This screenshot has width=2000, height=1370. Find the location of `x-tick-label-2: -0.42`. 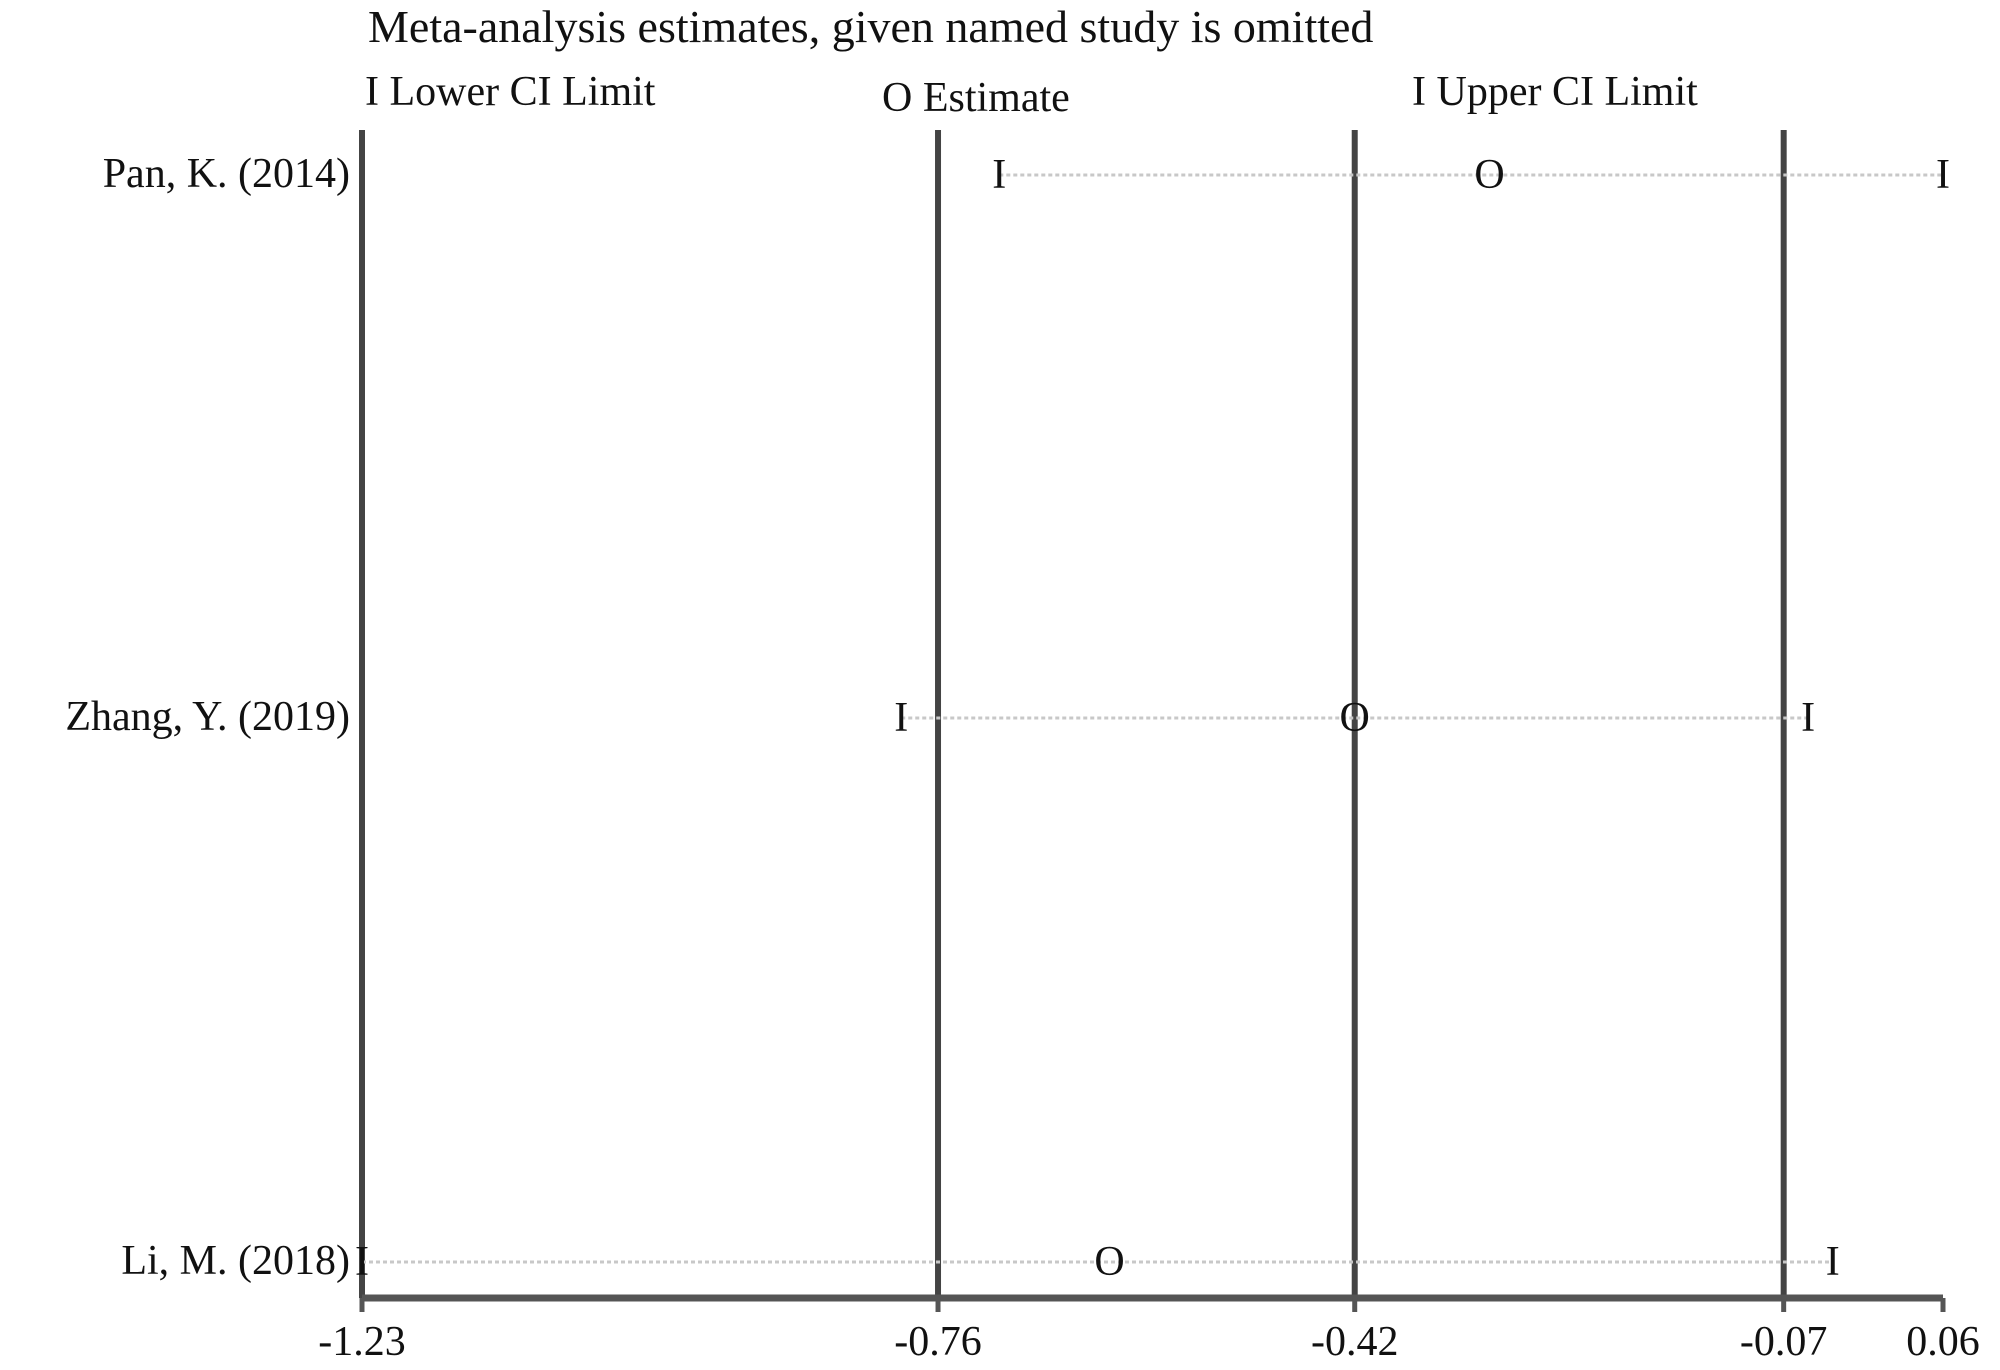

x-tick-label-2: -0.42 is located at coordinates (1354, 1342).